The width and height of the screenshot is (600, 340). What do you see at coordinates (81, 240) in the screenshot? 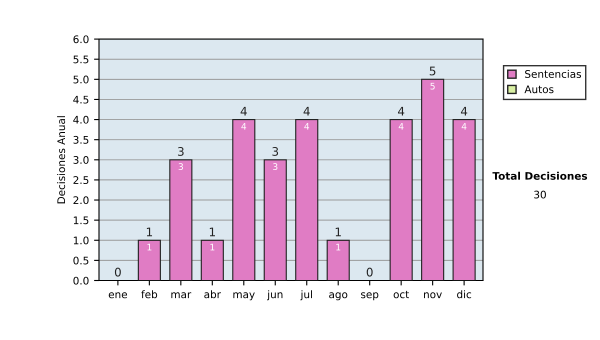
I see `text: 1.0` at bounding box center [81, 240].